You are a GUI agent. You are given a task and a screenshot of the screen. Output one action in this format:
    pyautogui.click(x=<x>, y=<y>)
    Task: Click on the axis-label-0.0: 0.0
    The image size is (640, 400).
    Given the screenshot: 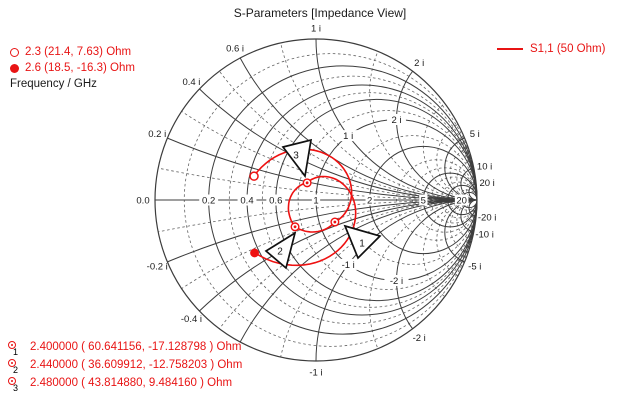 What is the action you would take?
    pyautogui.click(x=142, y=200)
    